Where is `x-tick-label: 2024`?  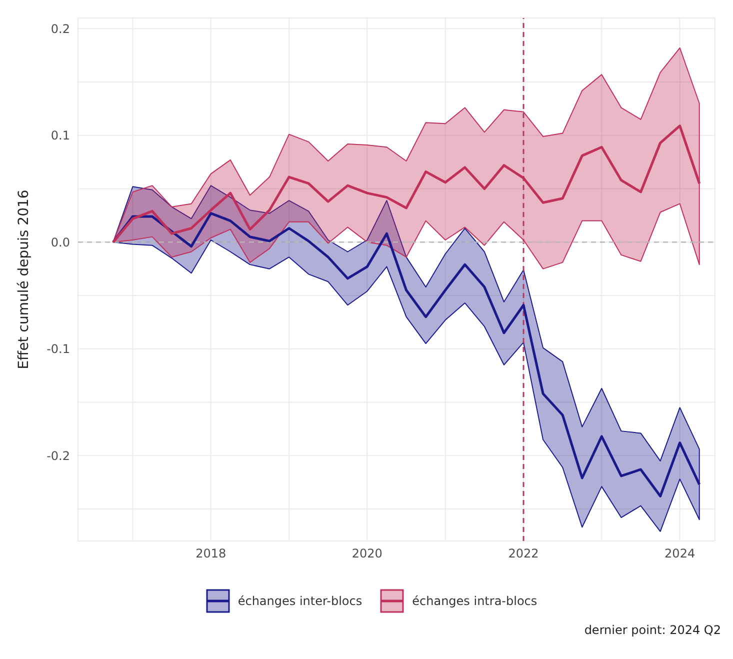 x-tick-label: 2024 is located at coordinates (680, 553).